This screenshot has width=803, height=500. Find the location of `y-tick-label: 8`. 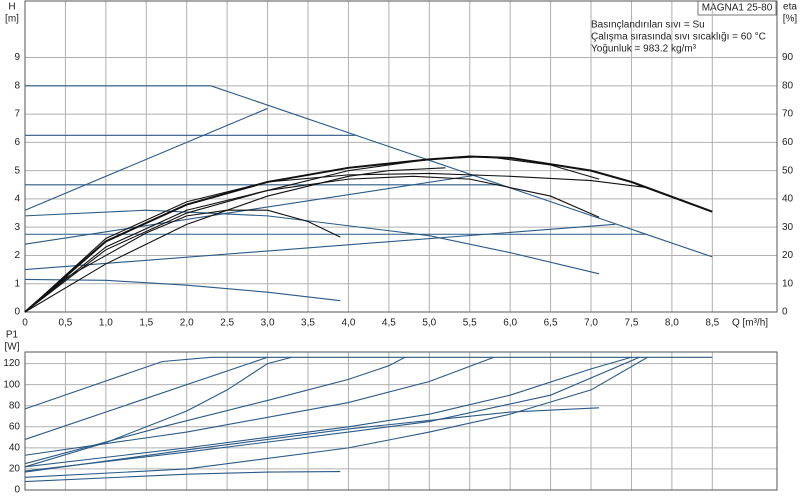

y-tick-label: 8 is located at coordinates (17, 85).